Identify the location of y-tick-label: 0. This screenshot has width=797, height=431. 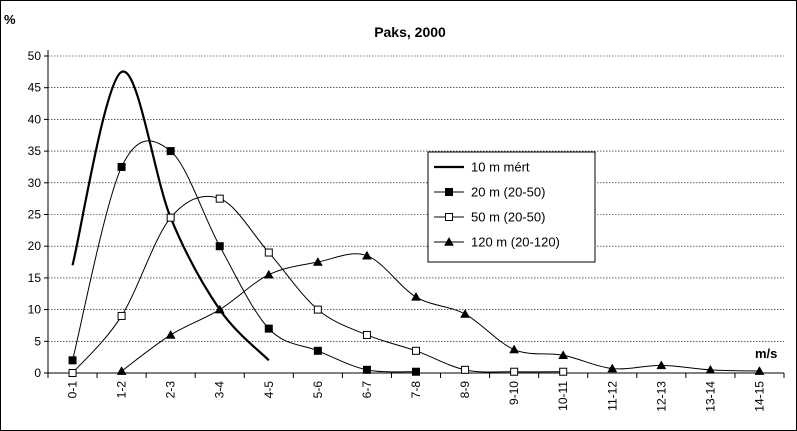
(37, 373).